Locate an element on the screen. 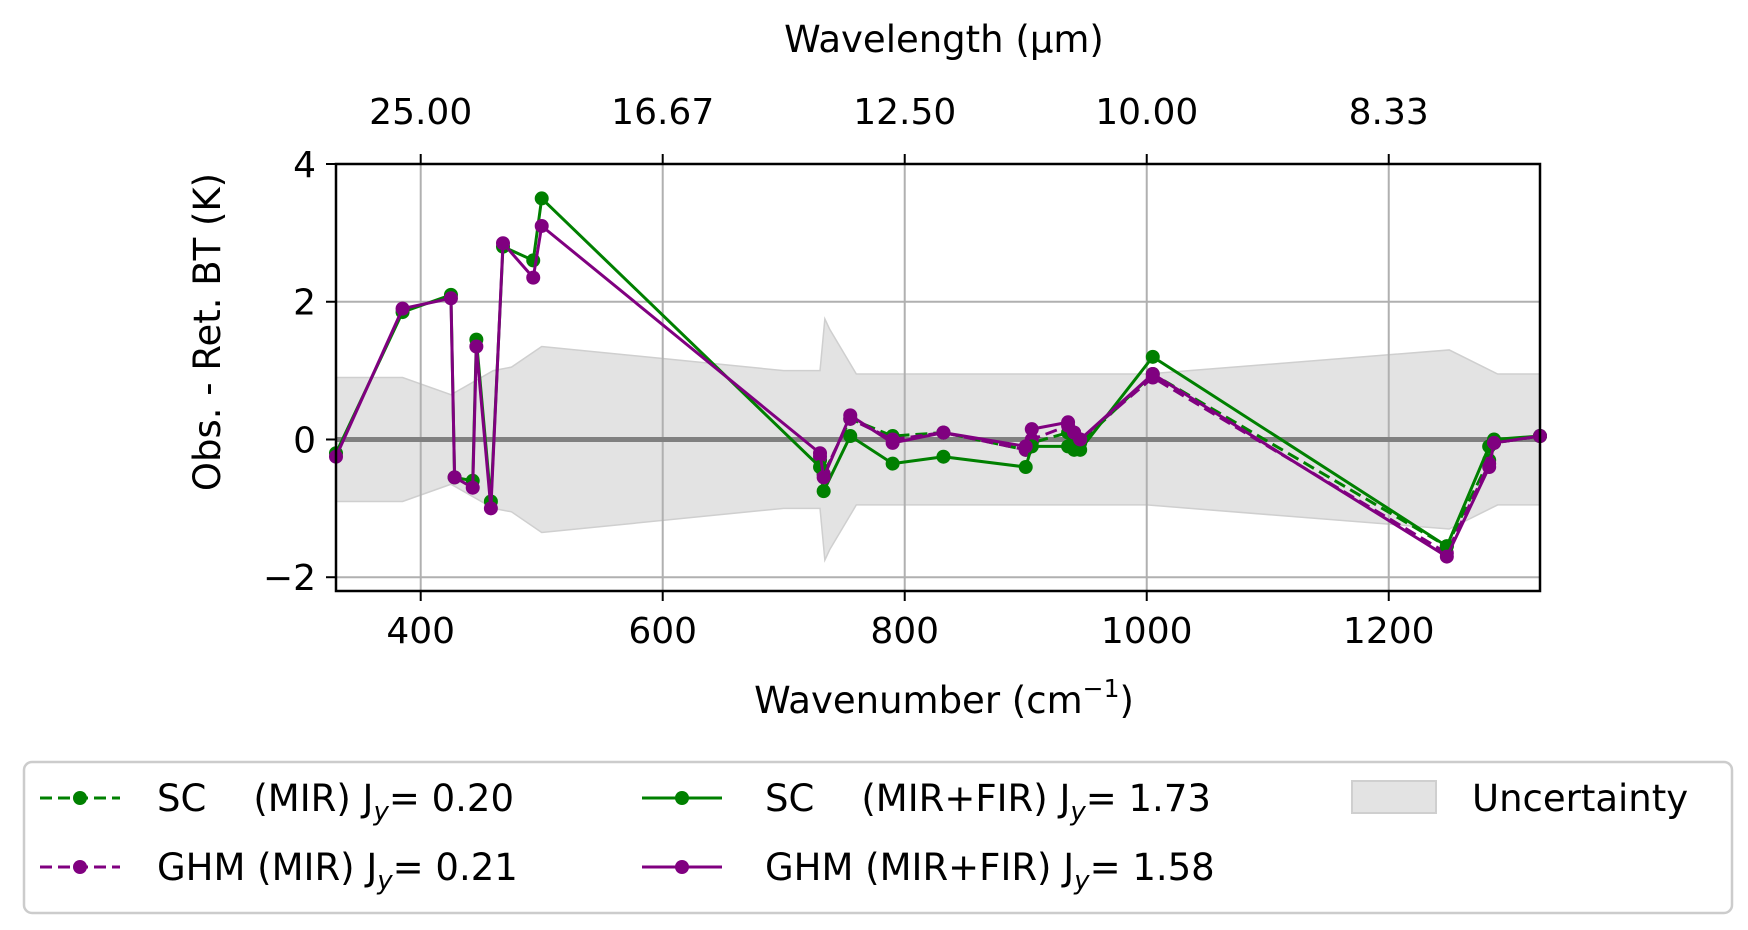 This screenshot has width=1748, height=930. legend-label-ghm-mir-fir-subscript: y is located at coordinates (1081, 881).